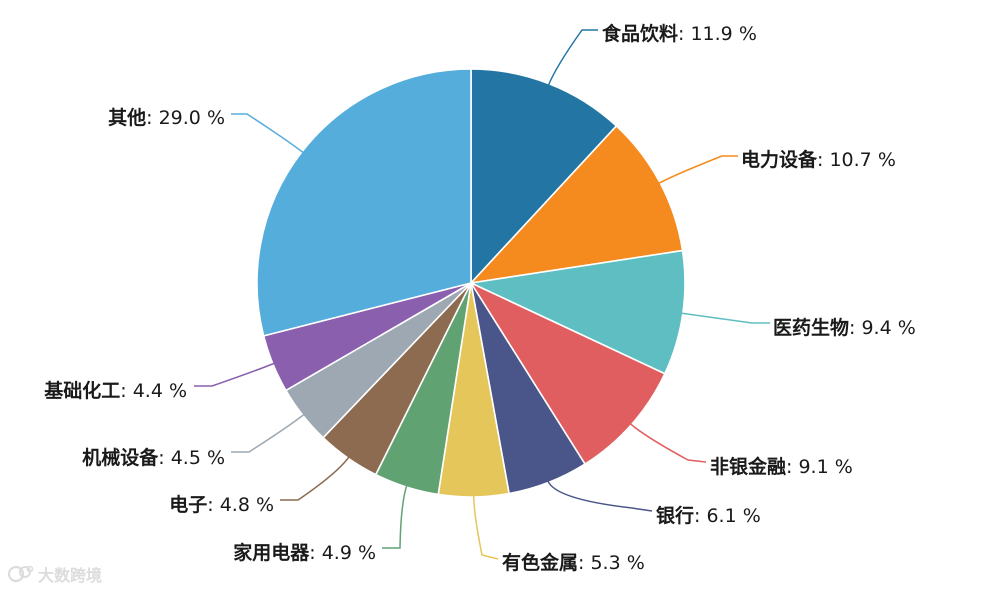 This screenshot has height=593, width=981. I want to click on slice-label: 电子: 4.8 %, so click(221, 504).